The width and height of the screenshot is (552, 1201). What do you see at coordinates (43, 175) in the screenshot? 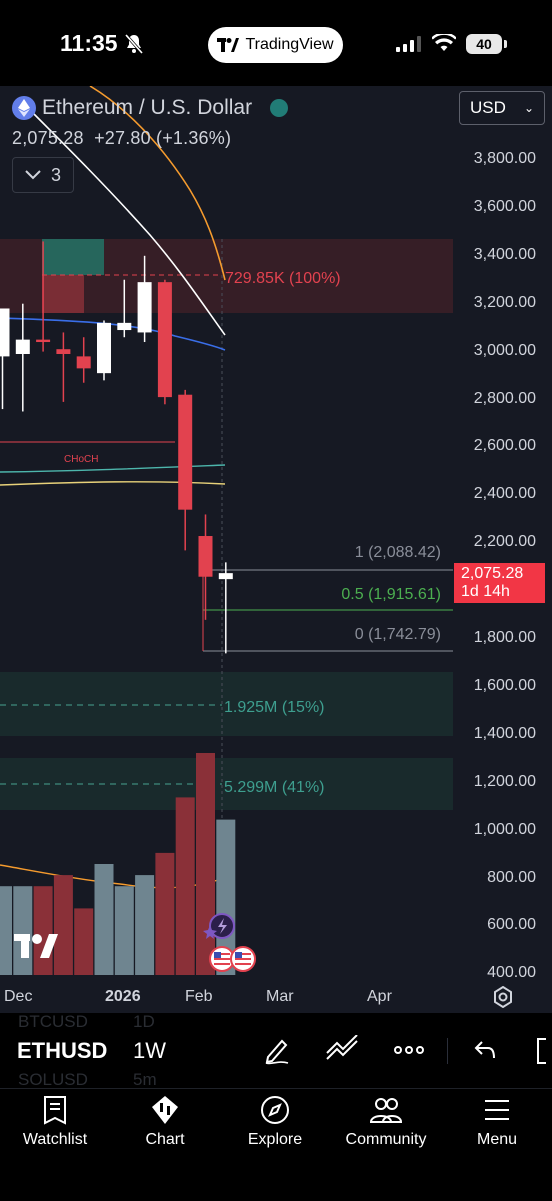
I see `indicators-toggle-button: 3` at bounding box center [43, 175].